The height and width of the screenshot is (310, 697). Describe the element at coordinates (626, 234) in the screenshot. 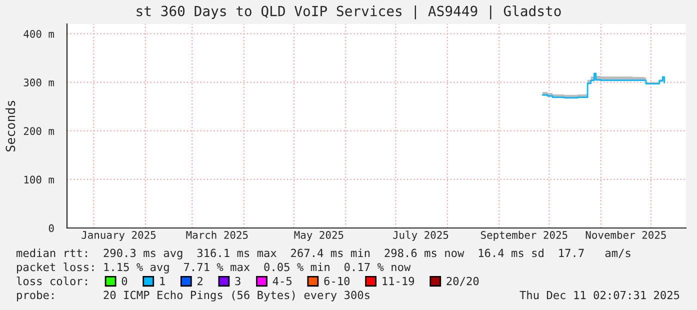

I see `x-tick-label: November 2025` at that location.